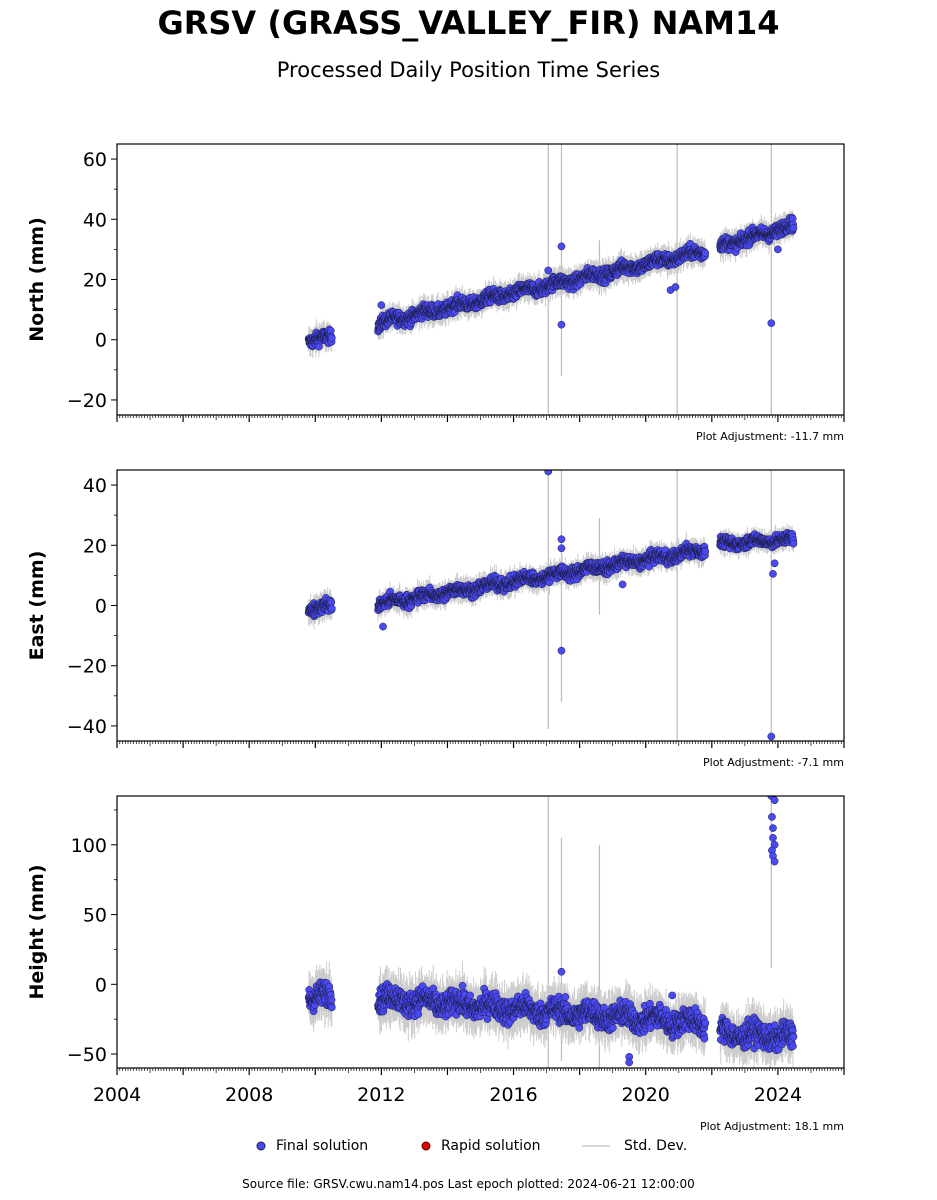 The width and height of the screenshot is (937, 1200). Describe the element at coordinates (468, 70) in the screenshot. I see `page-subtitle: Processed Daily Position Time Series` at that location.